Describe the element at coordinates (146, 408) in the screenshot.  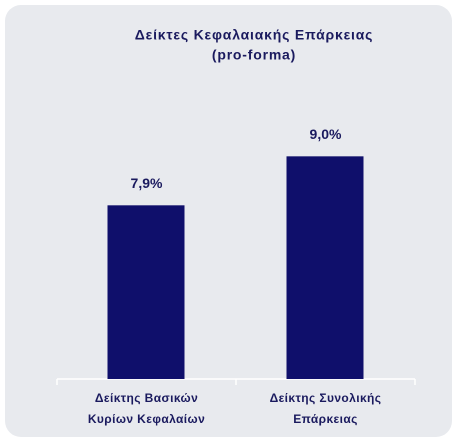
I see `x-tick-label: Δείκτης Βασικών Κυρίων Κεφαλαίων` at that location.